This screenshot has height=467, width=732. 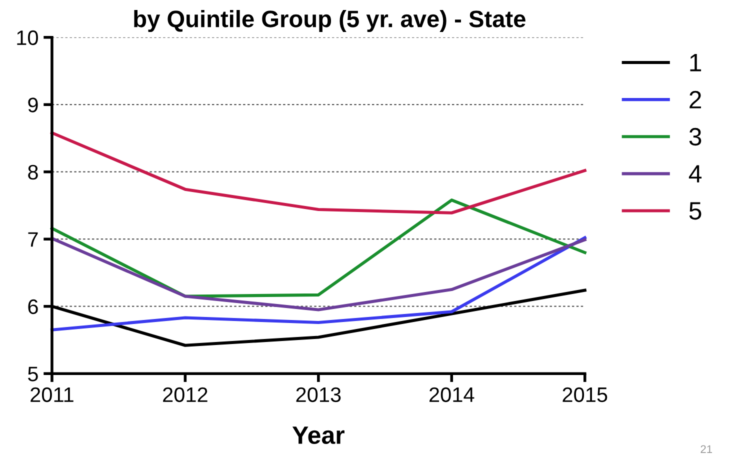 What do you see at coordinates (695, 211) in the screenshot?
I see `legend-label: 5` at bounding box center [695, 211].